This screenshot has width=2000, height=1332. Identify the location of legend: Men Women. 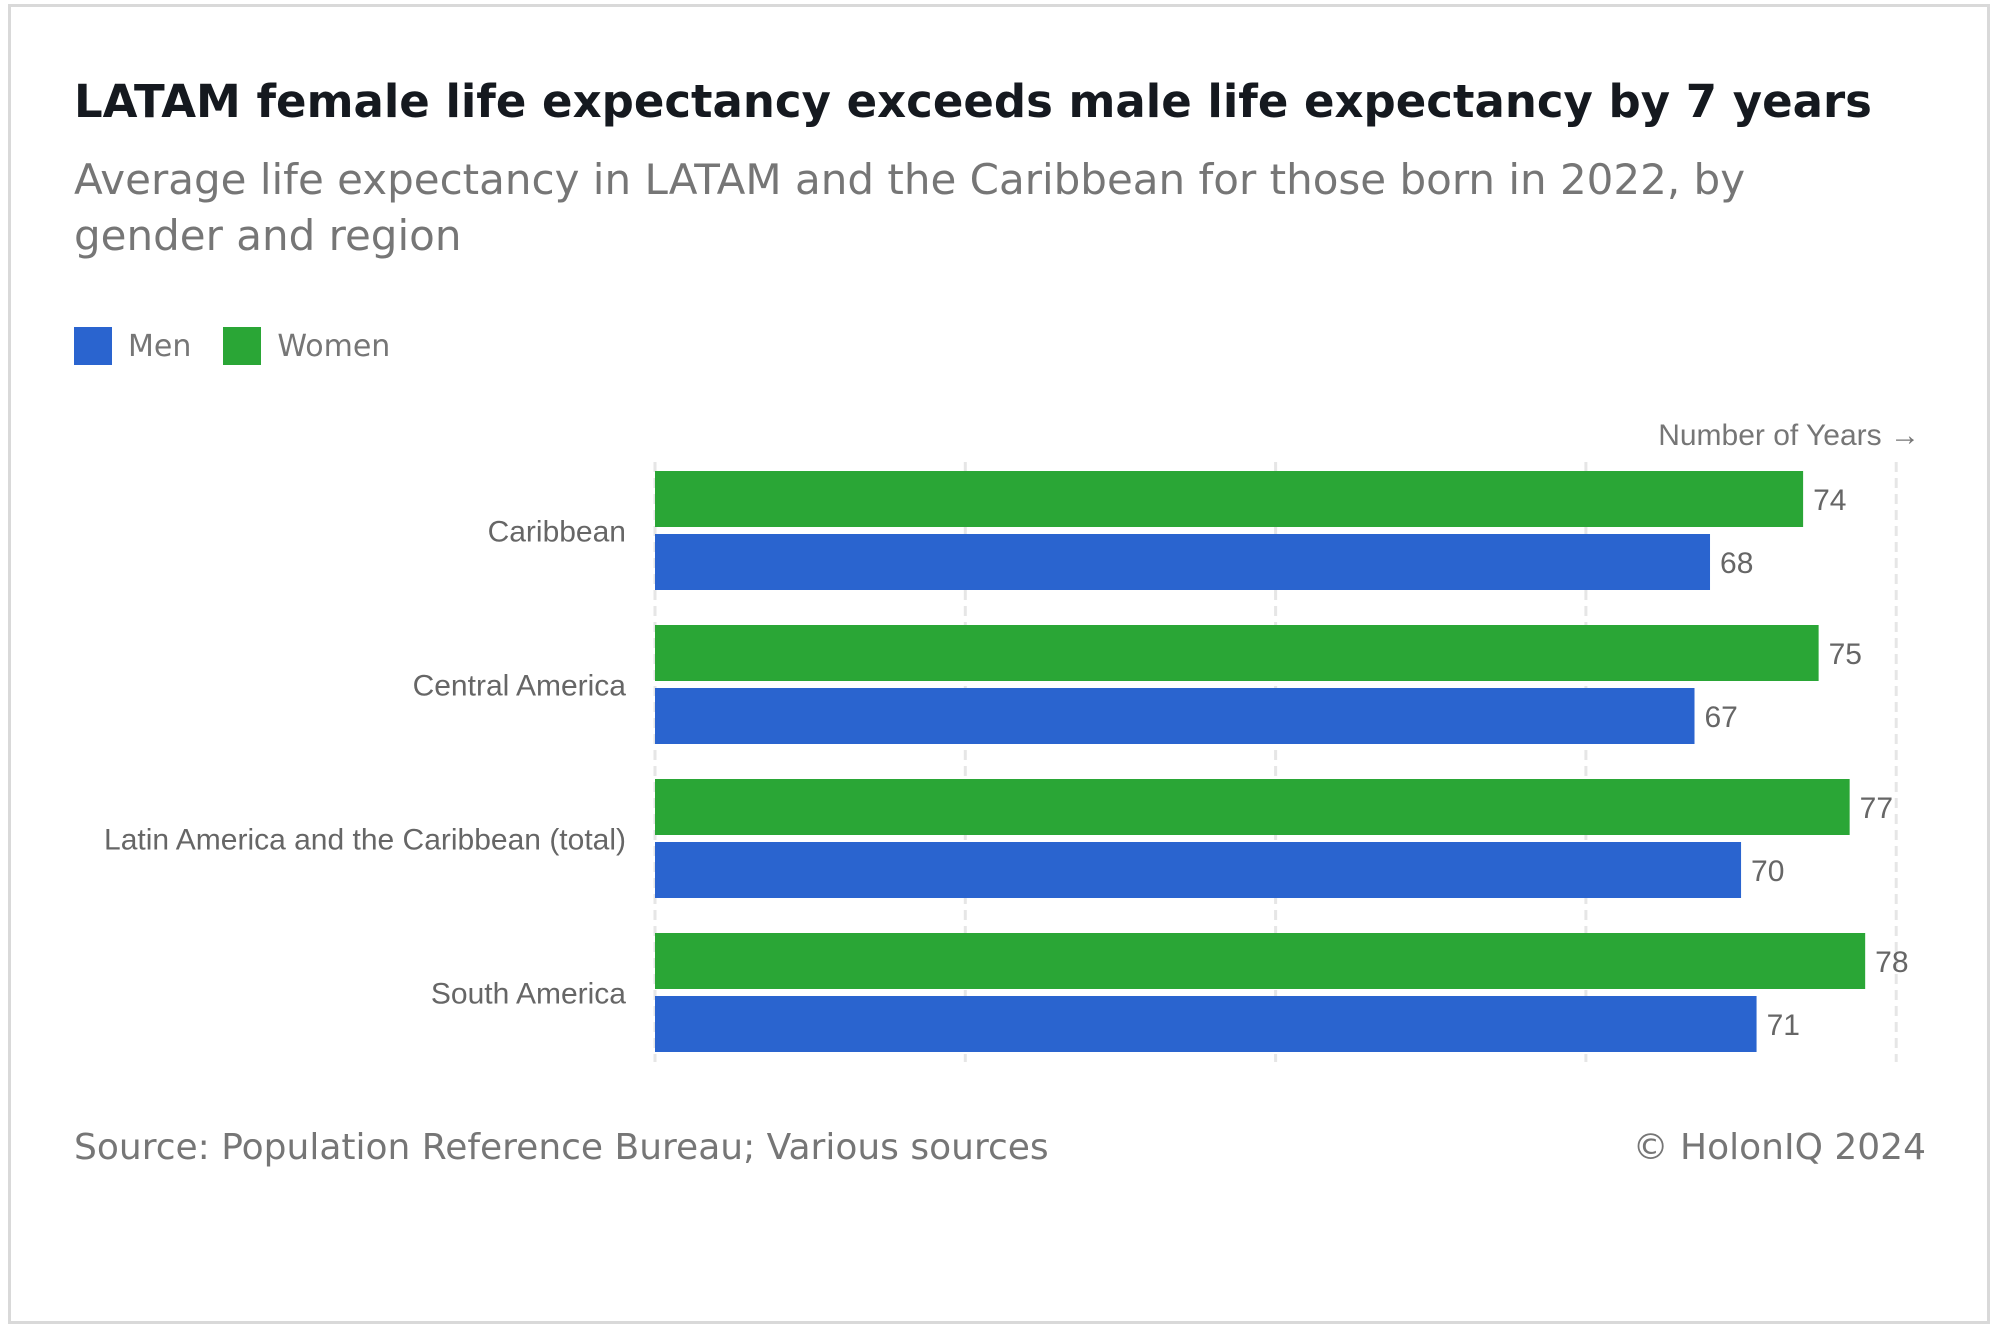
(248, 346).